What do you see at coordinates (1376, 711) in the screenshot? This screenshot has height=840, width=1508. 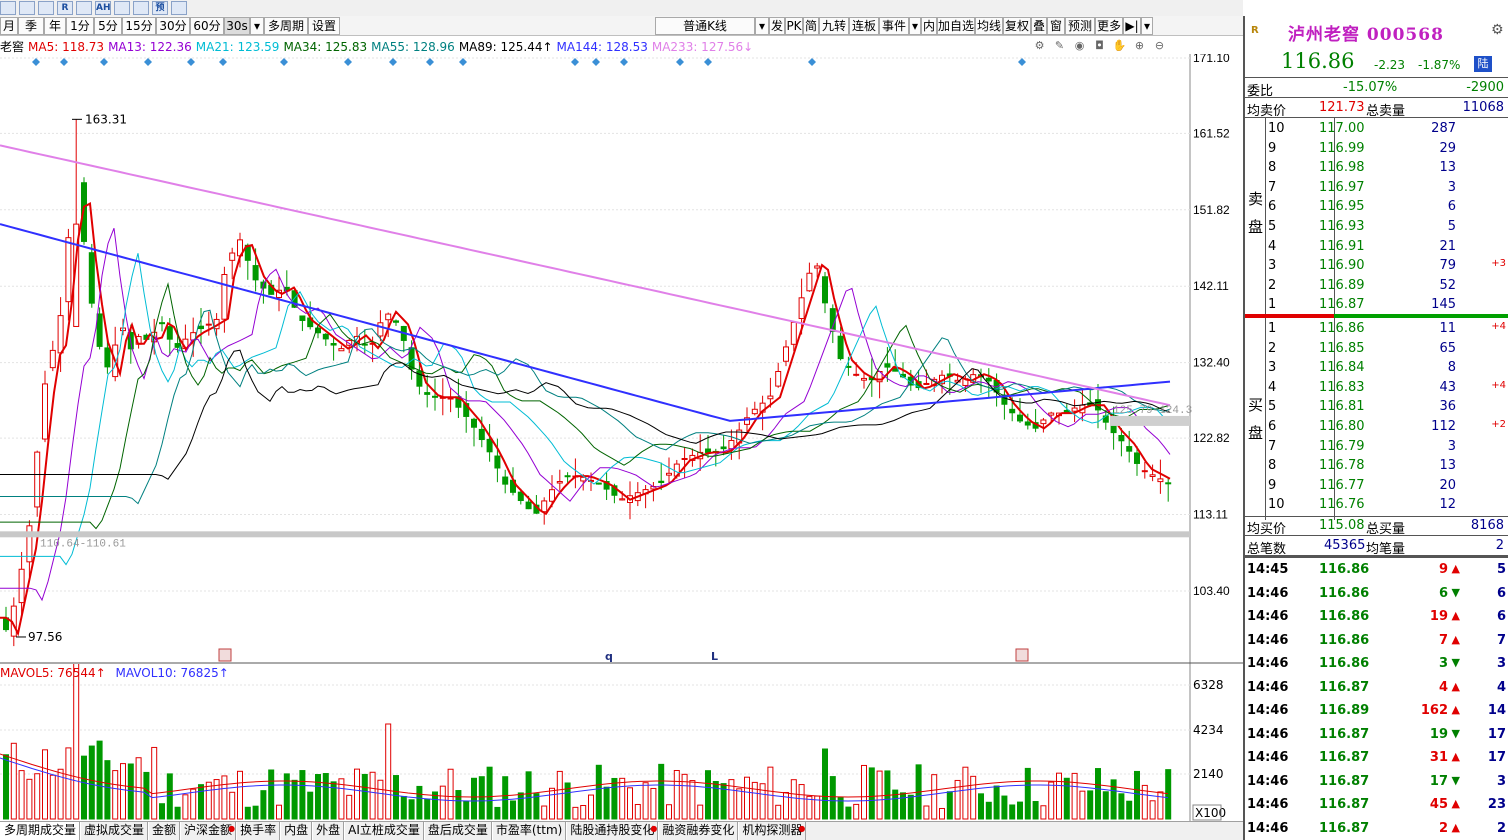 I see `tick-row: 14:46 116.89 162 ▲ 14` at bounding box center [1376, 711].